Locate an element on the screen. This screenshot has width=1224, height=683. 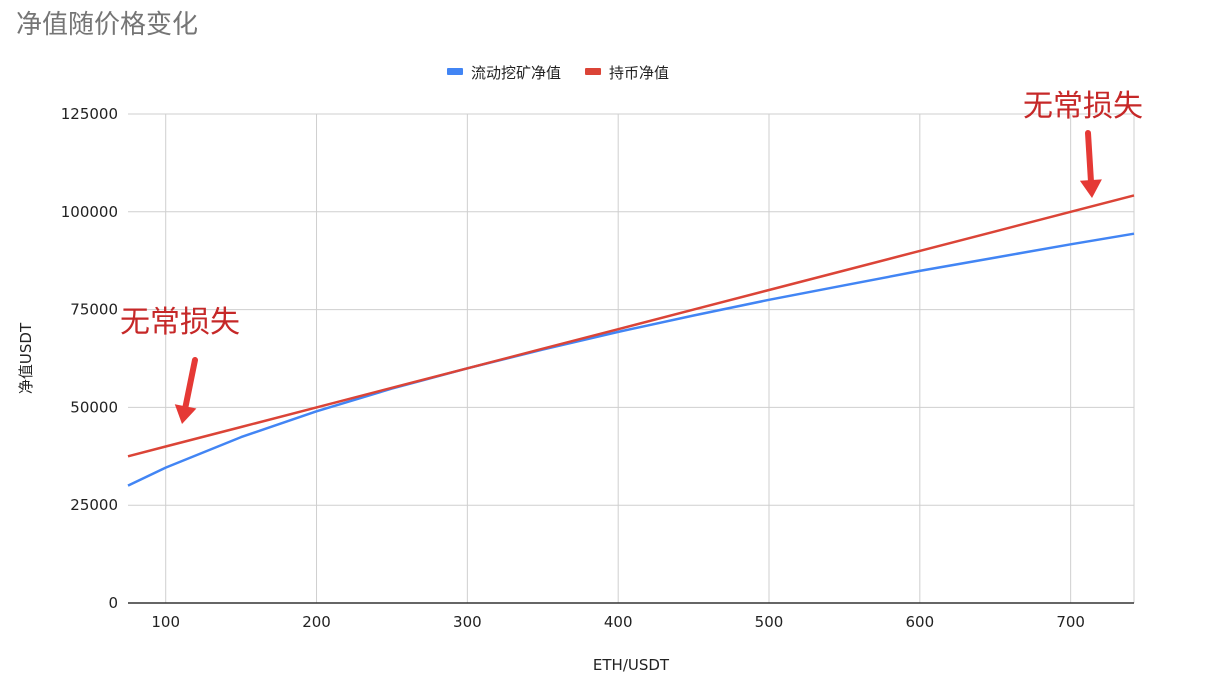
x-tick-label: 500 is located at coordinates (769, 622).